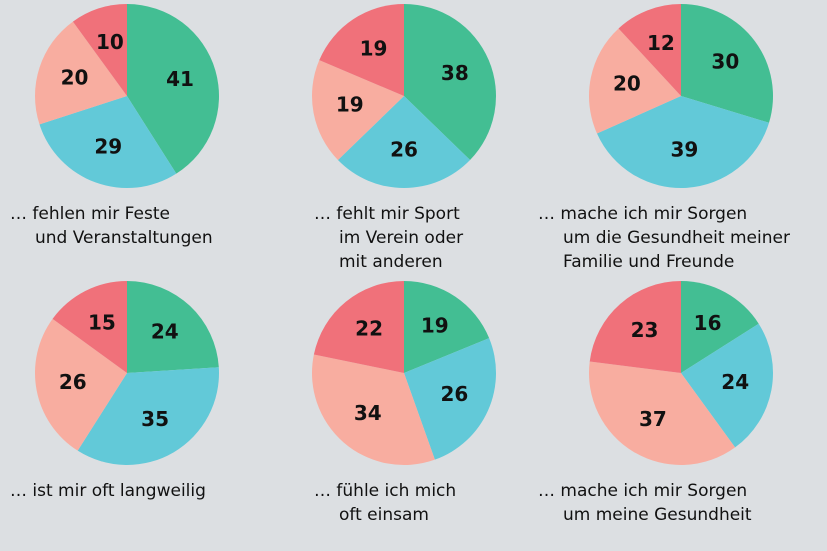 Image resolution: width=827 pixels, height=551 pixels. What do you see at coordinates (676, 238) in the screenshot?
I see `caption: um die Gesundheit meiner` at bounding box center [676, 238].